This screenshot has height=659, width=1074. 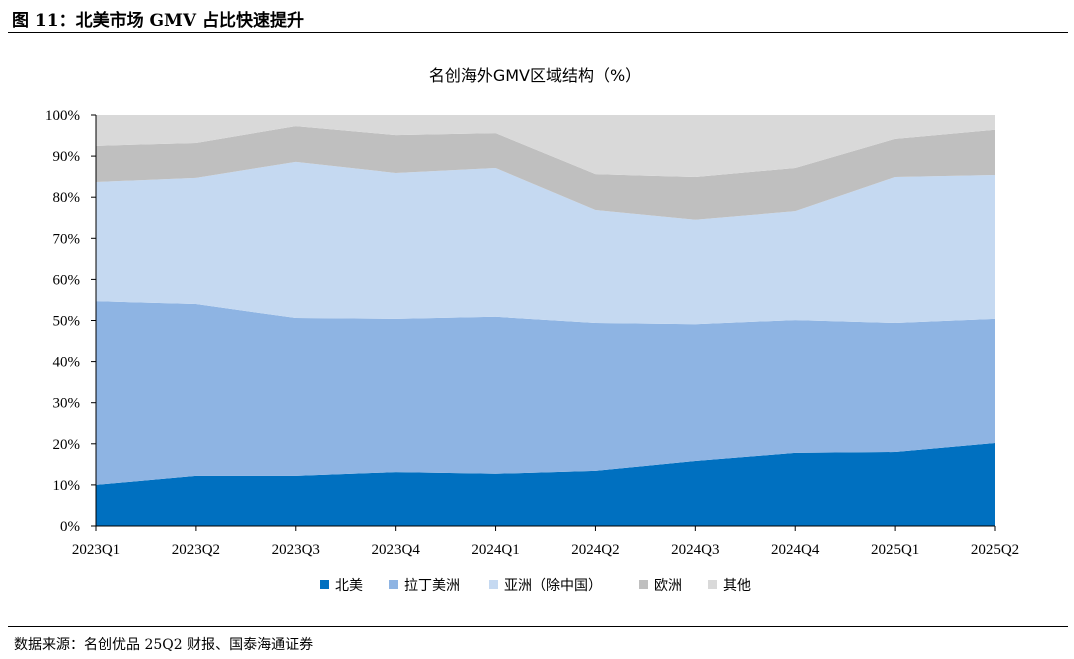 I want to click on x-tick-label: 2023Q2, so click(x=196, y=550).